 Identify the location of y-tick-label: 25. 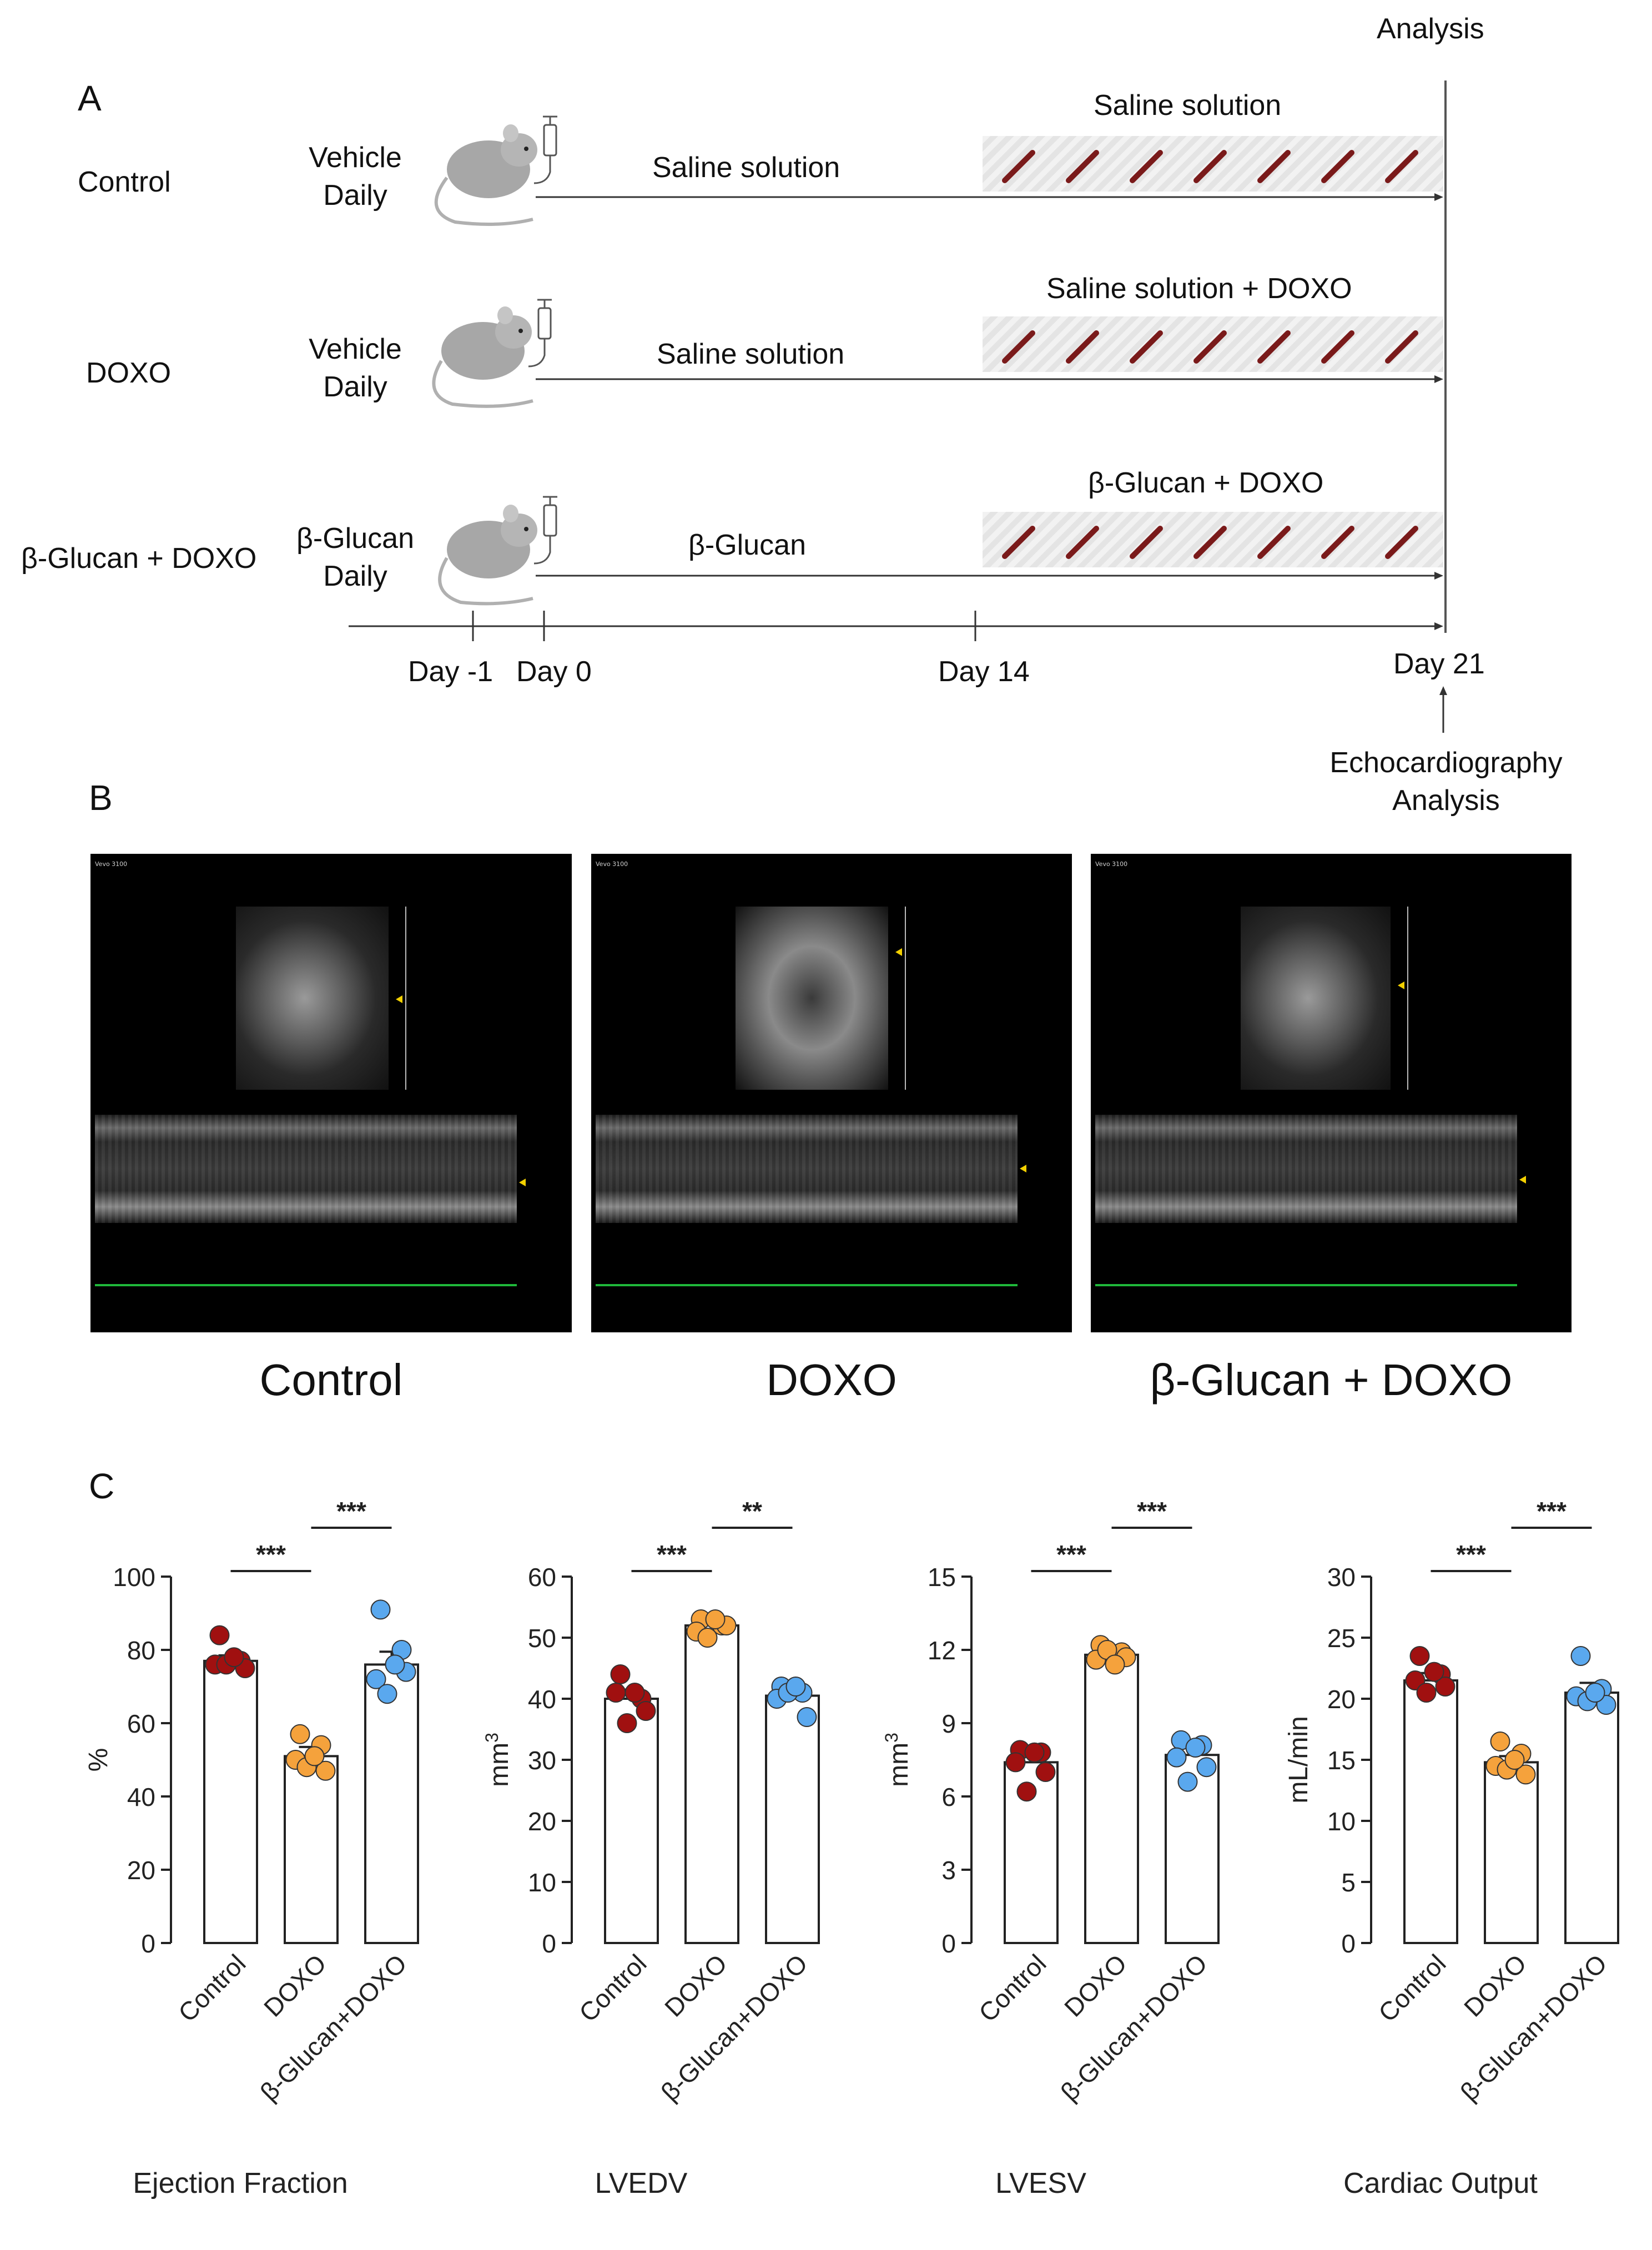
(1341, 1639).